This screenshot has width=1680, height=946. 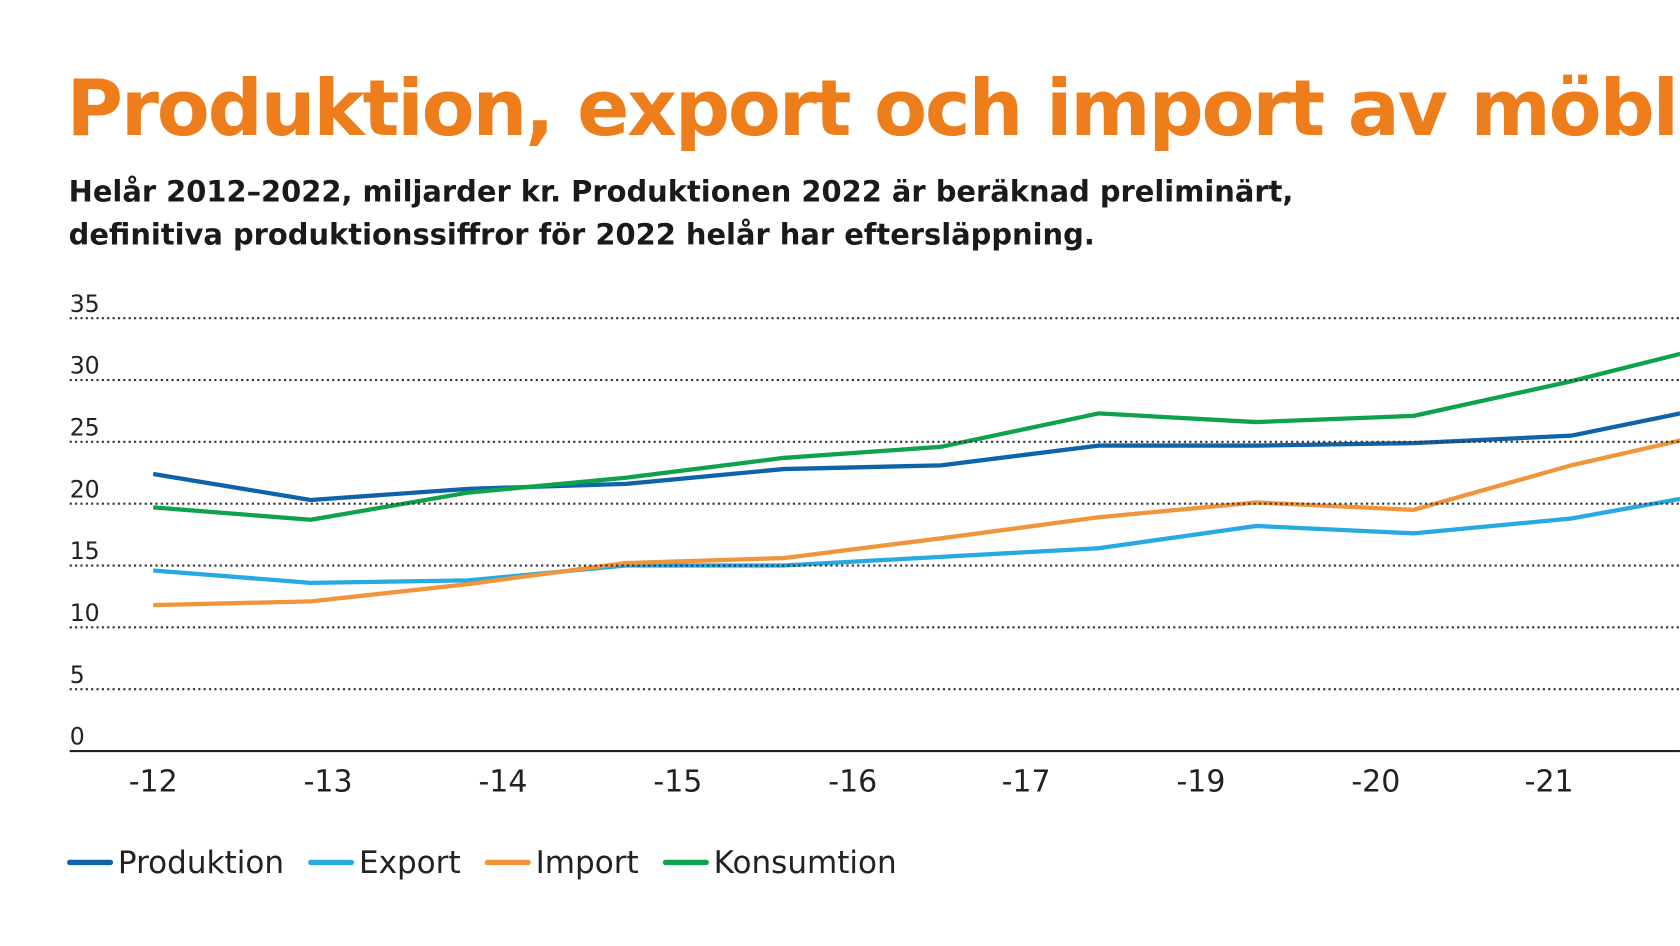 I want to click on x-tick-label: -12, so click(x=153, y=782).